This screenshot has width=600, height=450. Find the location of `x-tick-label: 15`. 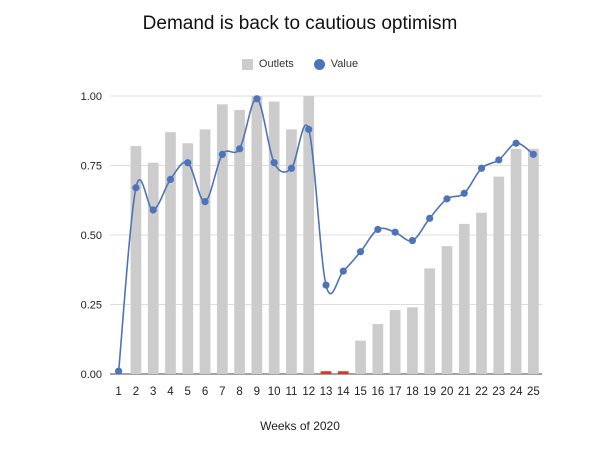

x-tick-label: 15 is located at coordinates (360, 392).